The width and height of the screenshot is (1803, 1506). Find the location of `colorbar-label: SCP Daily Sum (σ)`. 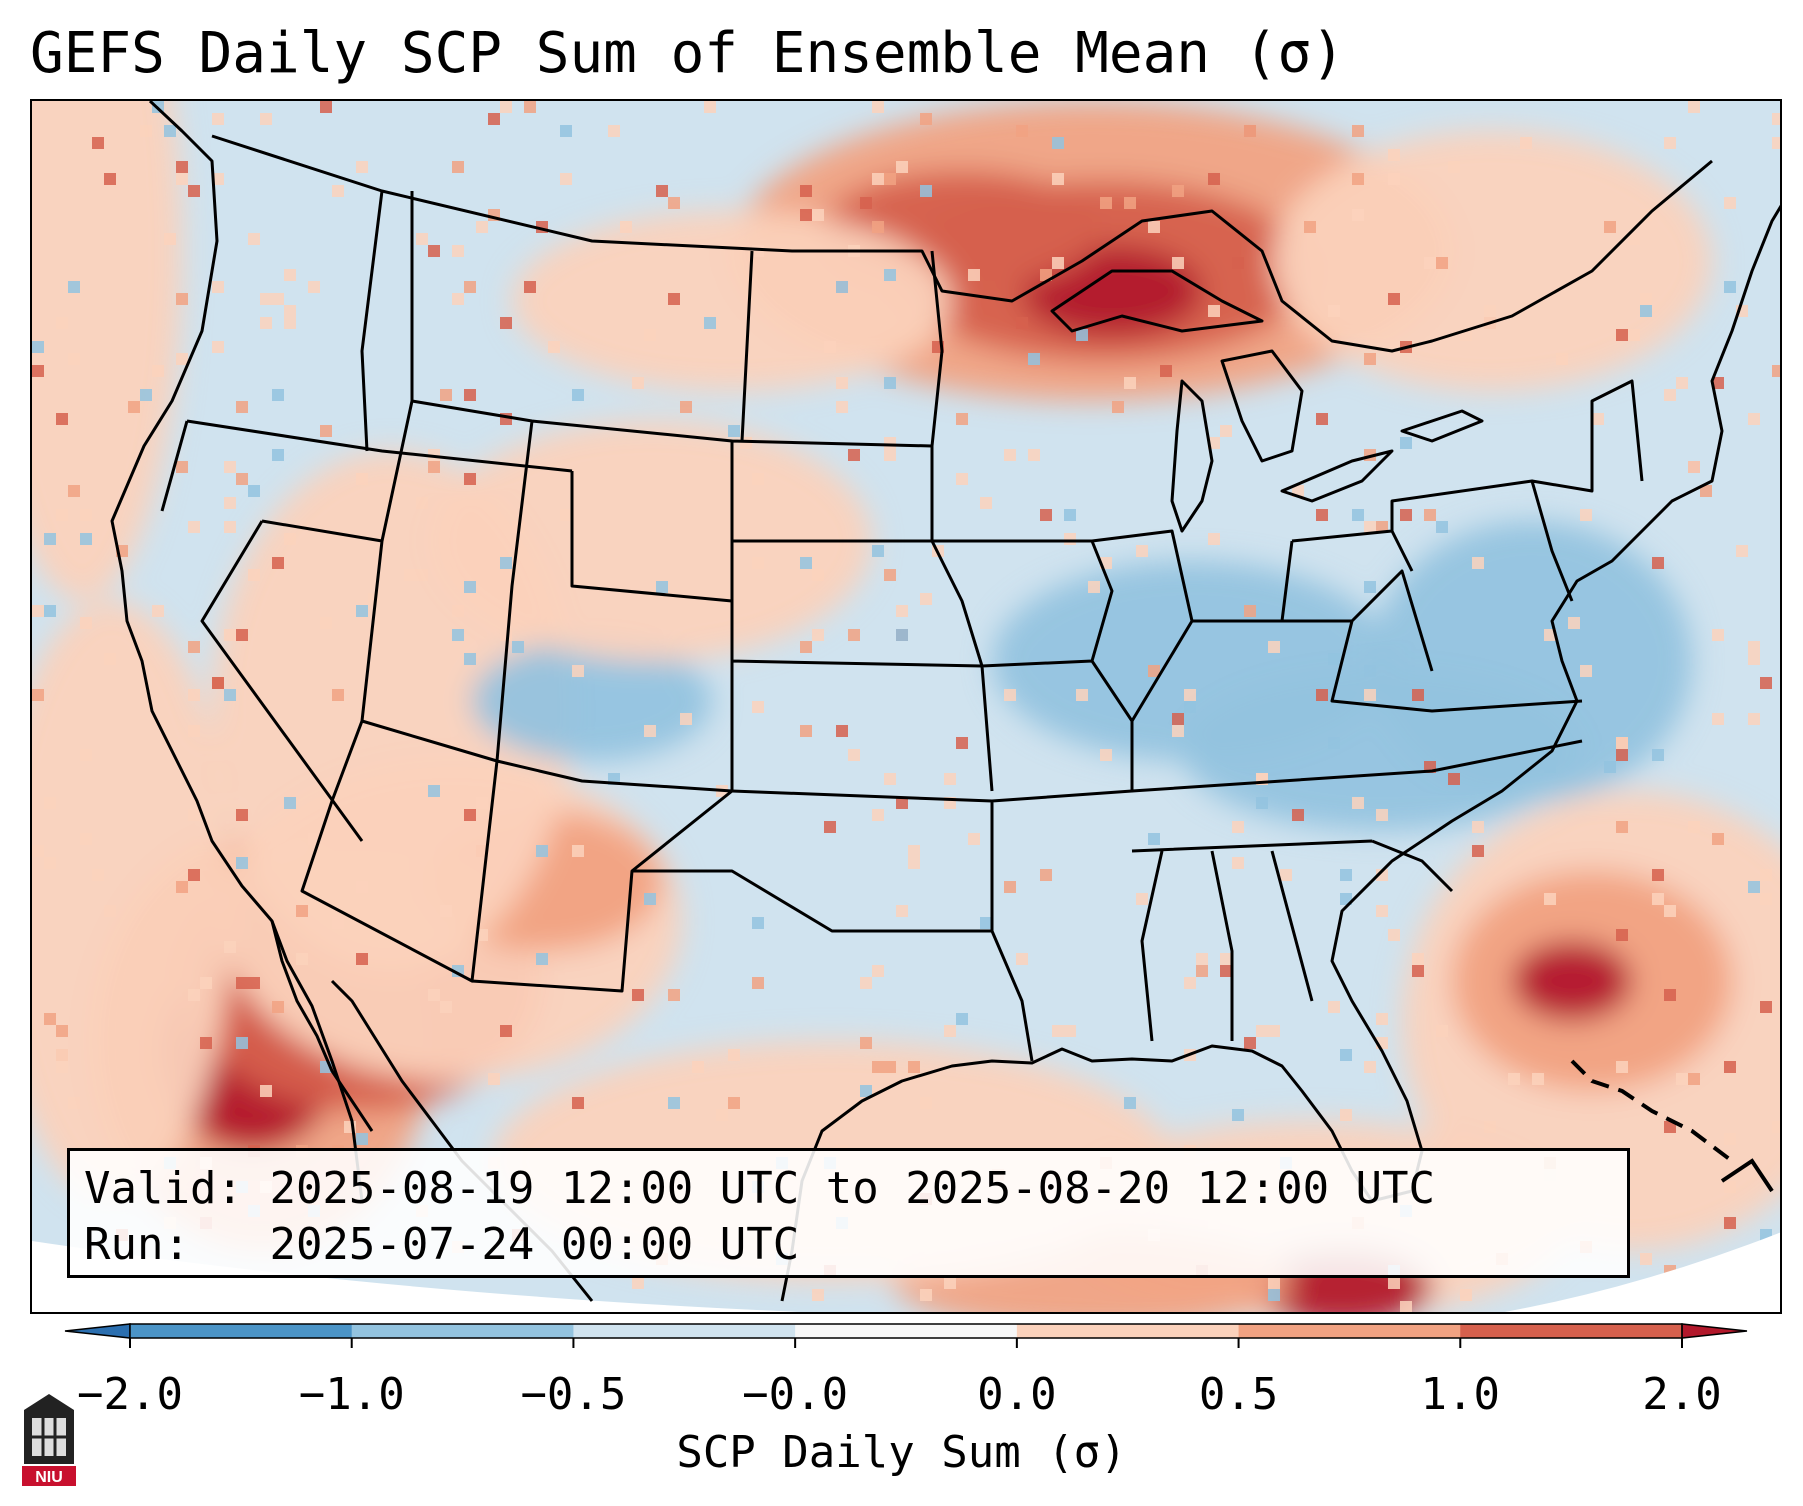

colorbar-label: SCP Daily Sum (σ) is located at coordinates (901, 1452).